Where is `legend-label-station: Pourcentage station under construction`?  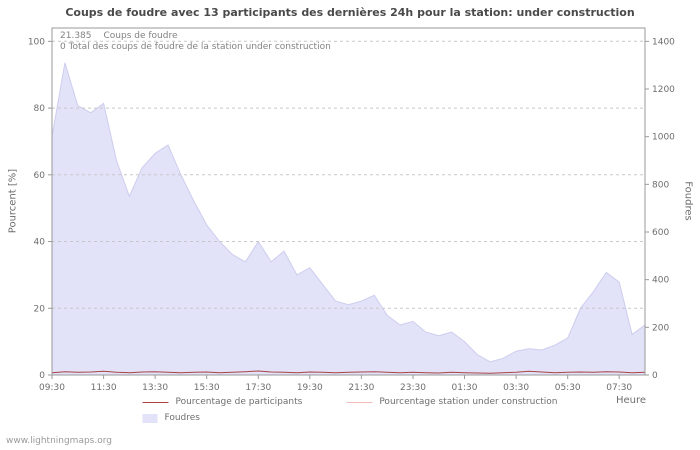 legend-label-station: Pourcentage station under construction is located at coordinates (468, 402).